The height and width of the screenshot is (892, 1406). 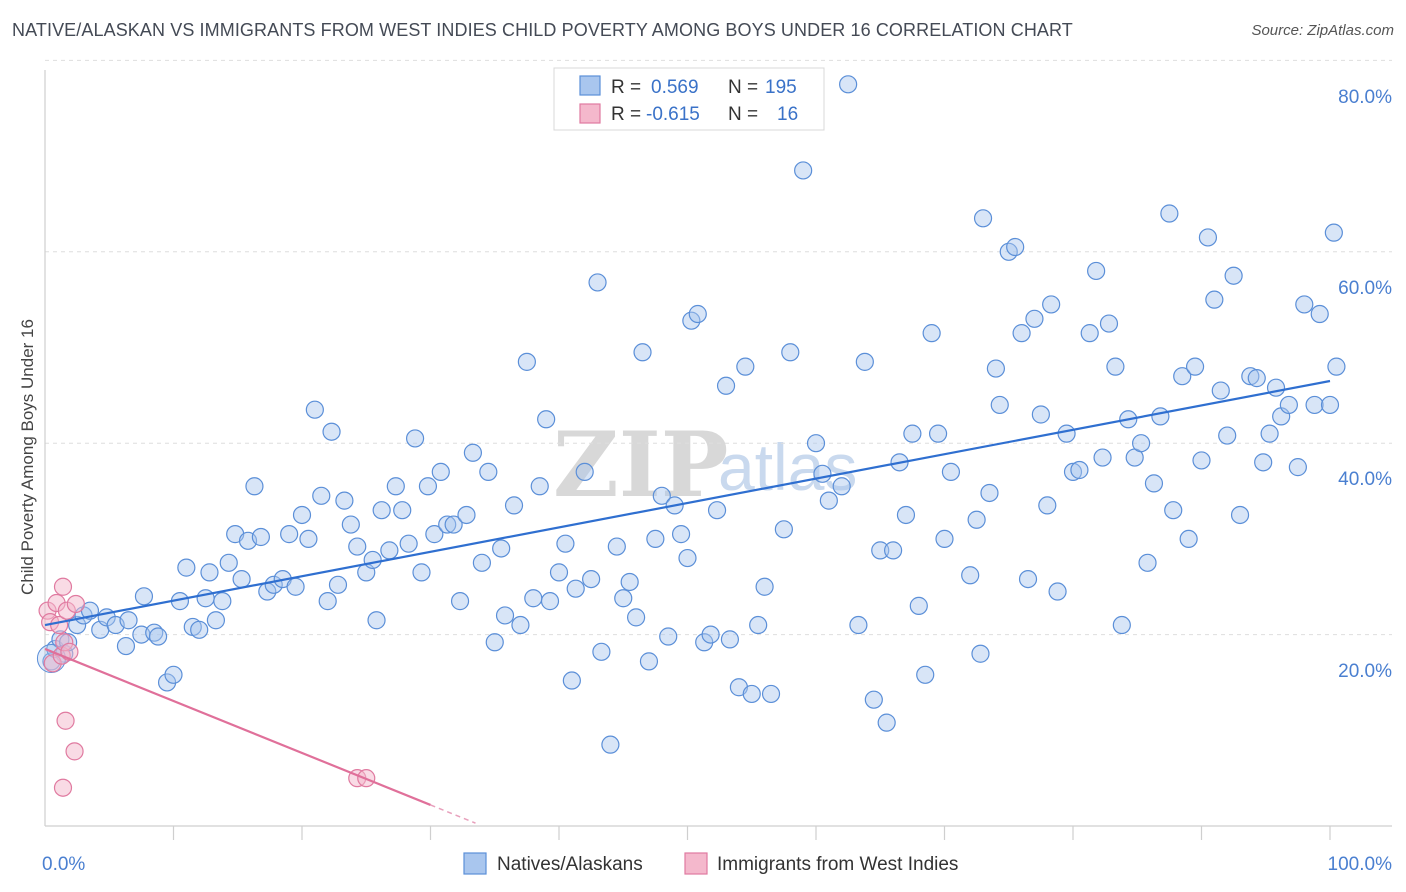 I want to click on legend-r-label-2: R =, so click(x=626, y=114).